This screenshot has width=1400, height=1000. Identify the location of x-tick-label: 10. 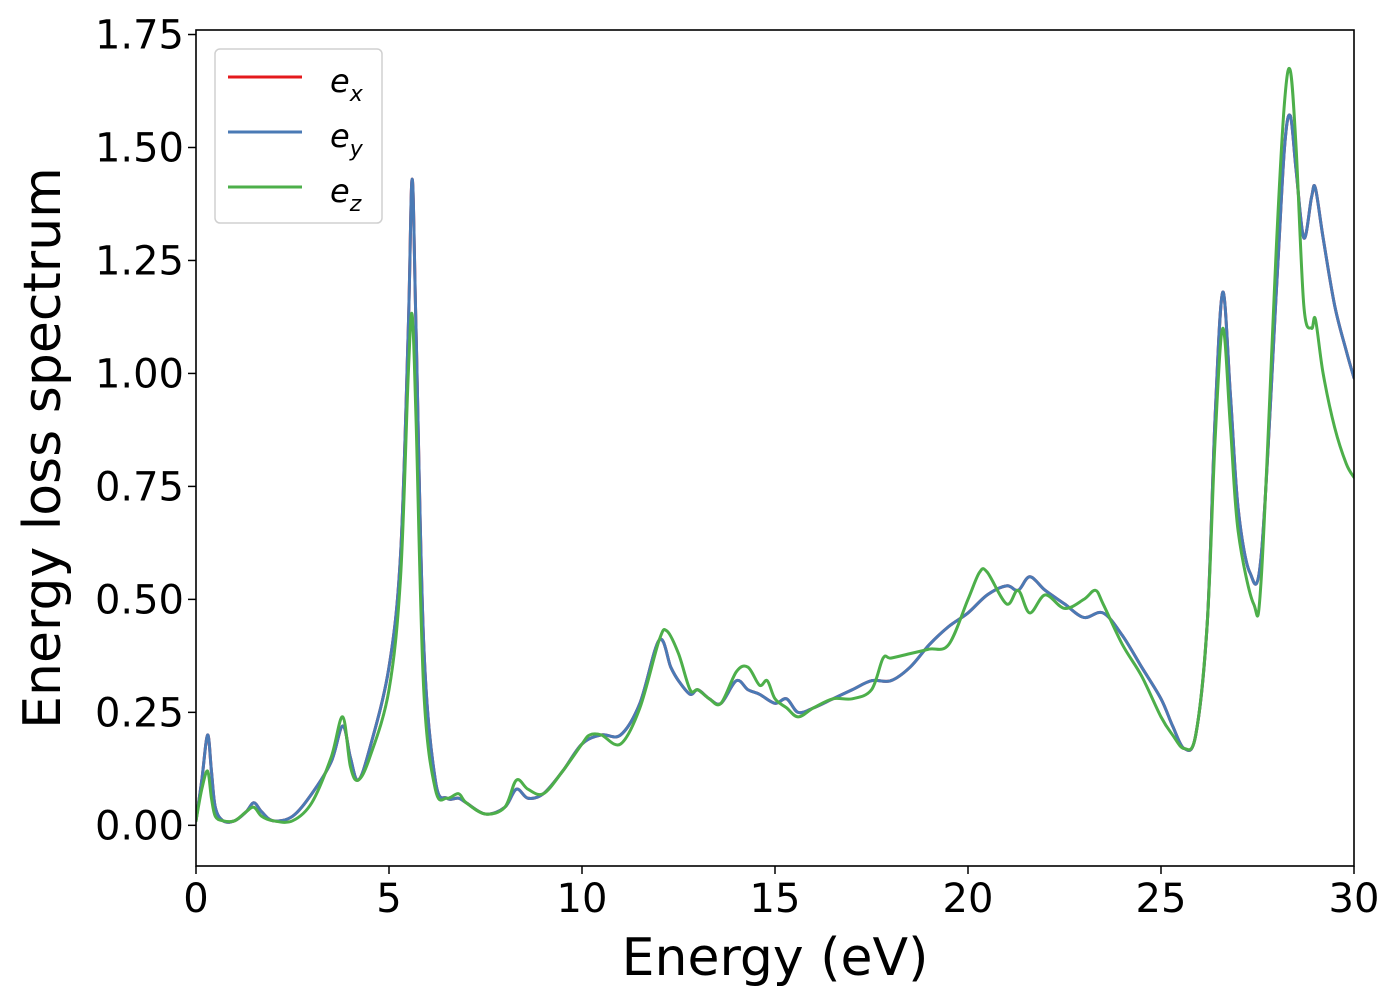
(582, 899).